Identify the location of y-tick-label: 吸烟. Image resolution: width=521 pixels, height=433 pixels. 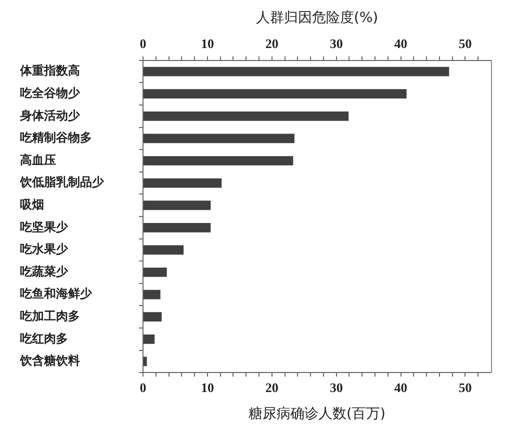
(32, 204).